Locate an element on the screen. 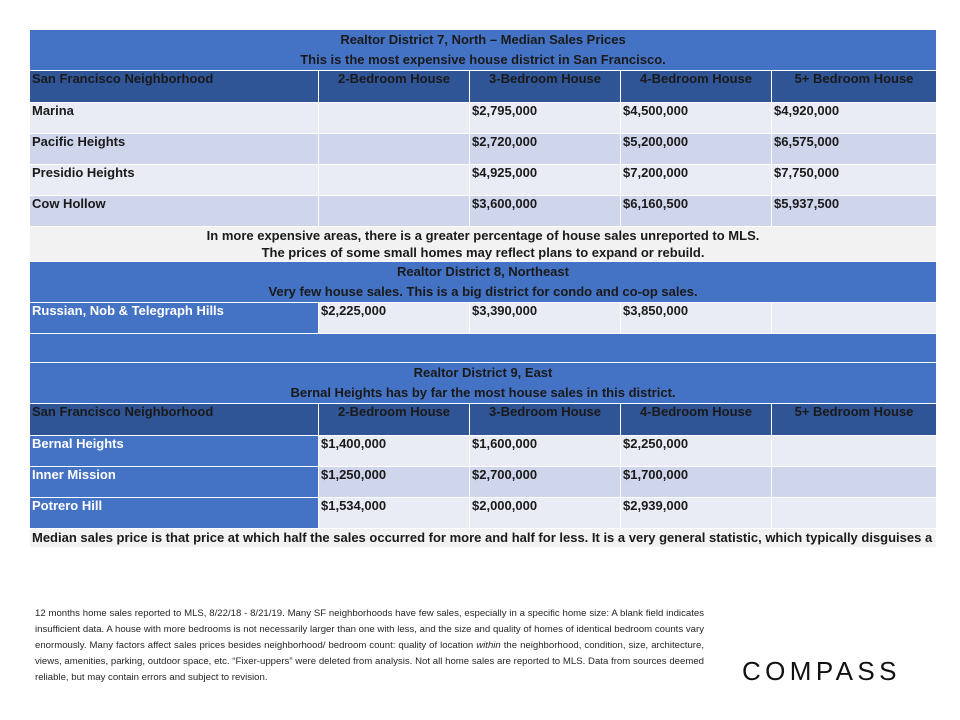 The width and height of the screenshot is (960, 720). price-3br: $2,720,000 is located at coordinates (545, 149).